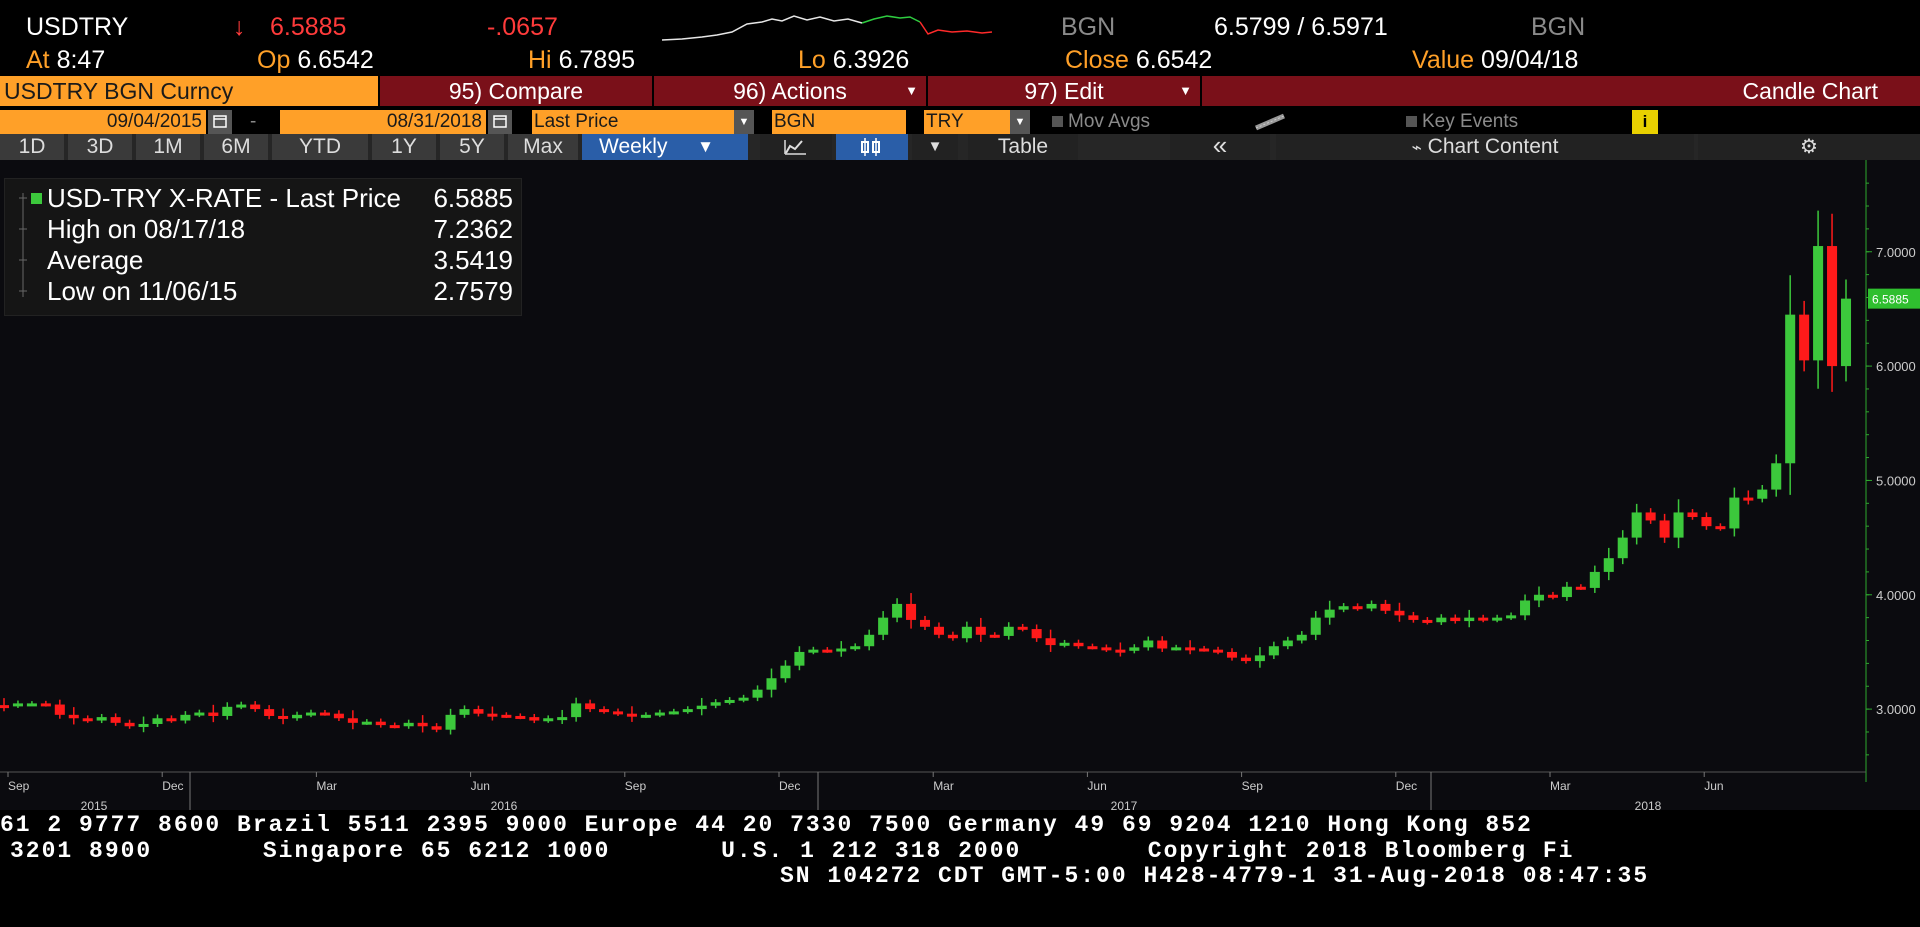 The width and height of the screenshot is (1920, 927). I want to click on edit-menu: 97) Edit ▼, so click(1064, 91).